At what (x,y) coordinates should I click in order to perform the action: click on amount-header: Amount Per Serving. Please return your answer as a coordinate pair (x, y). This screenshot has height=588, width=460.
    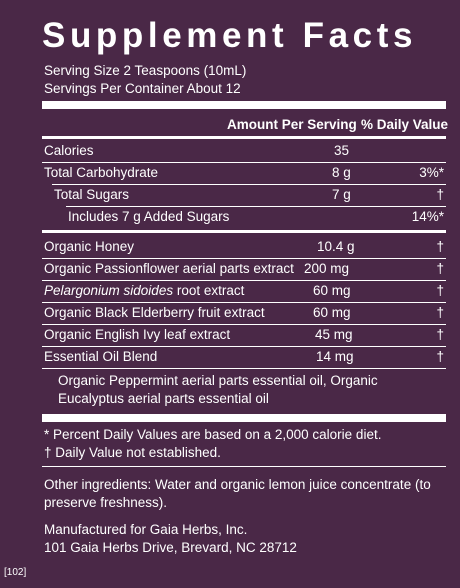
    Looking at the image, I should click on (292, 124).